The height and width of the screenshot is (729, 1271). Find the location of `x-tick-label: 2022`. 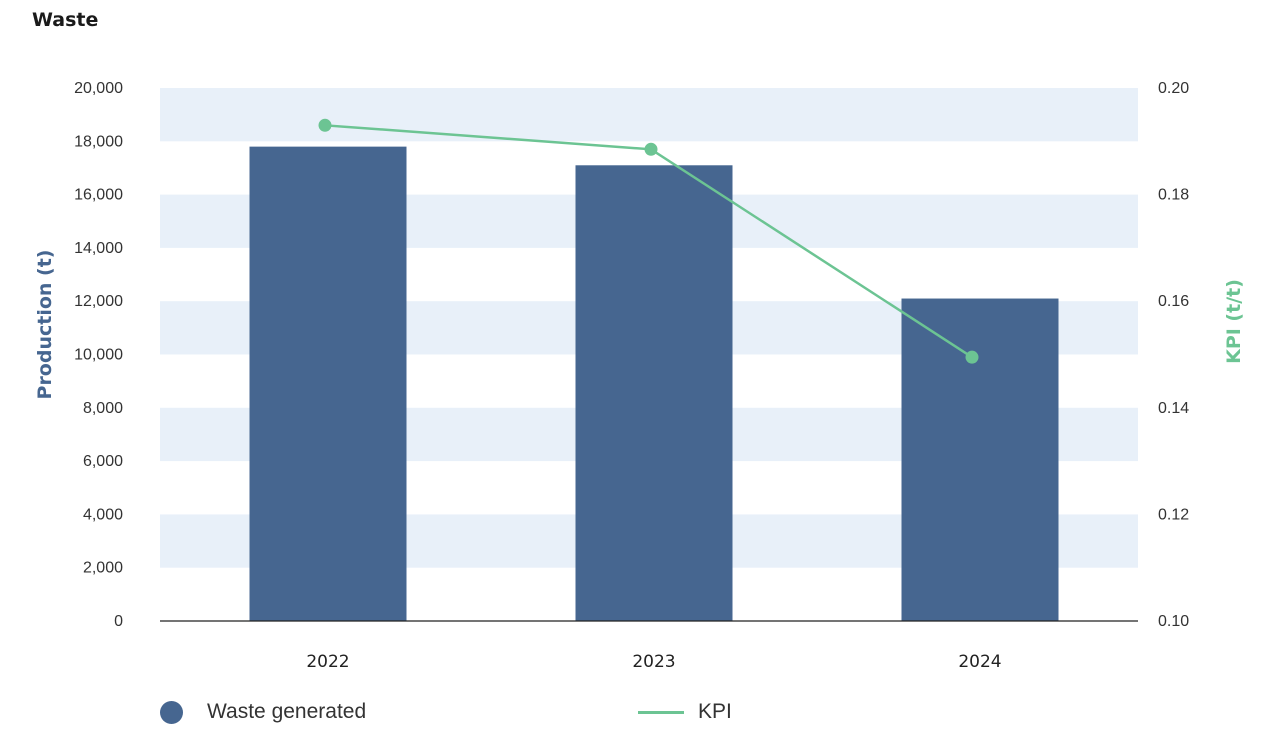

x-tick-label: 2022 is located at coordinates (327, 662).